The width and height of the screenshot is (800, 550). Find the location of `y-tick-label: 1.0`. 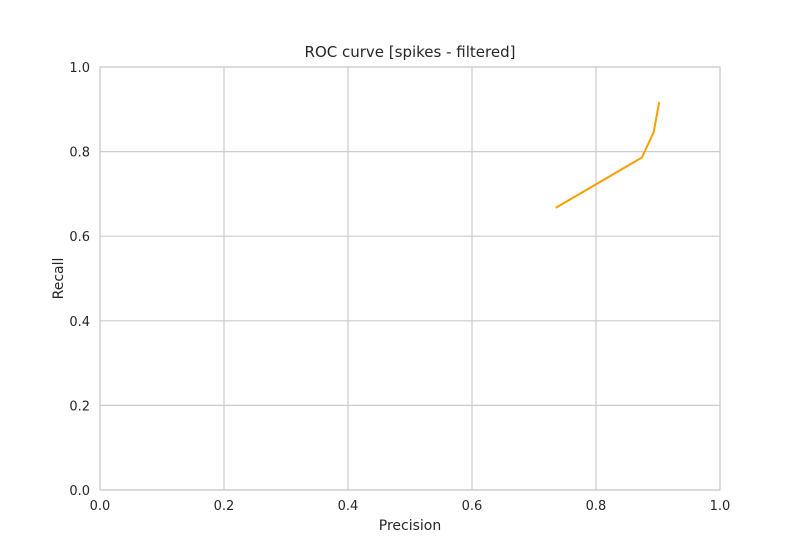

y-tick-label: 1.0 is located at coordinates (79, 68).